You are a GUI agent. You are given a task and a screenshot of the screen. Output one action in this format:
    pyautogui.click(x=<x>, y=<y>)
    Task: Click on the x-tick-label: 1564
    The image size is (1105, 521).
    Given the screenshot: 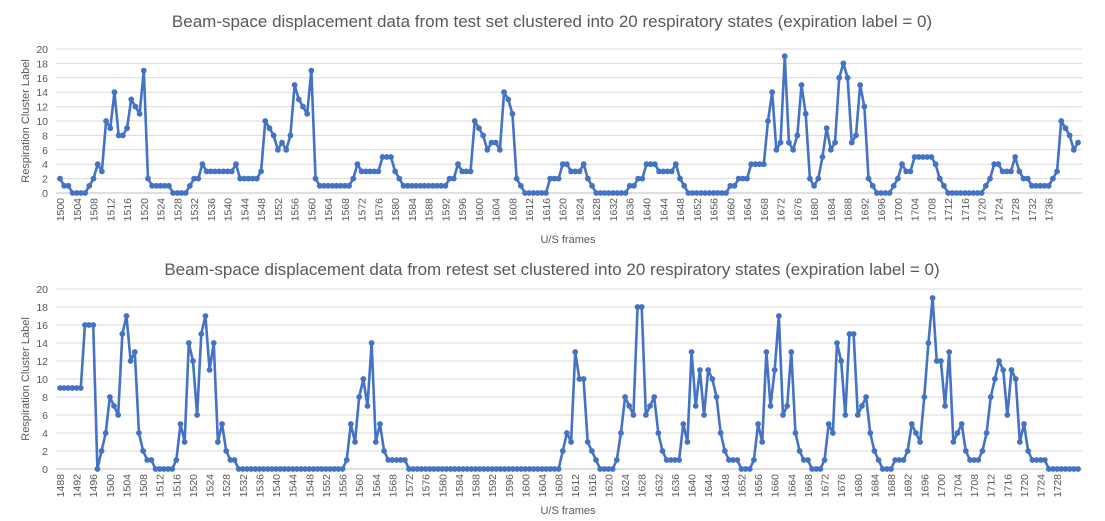 What is the action you would take?
    pyautogui.click(x=377, y=486)
    